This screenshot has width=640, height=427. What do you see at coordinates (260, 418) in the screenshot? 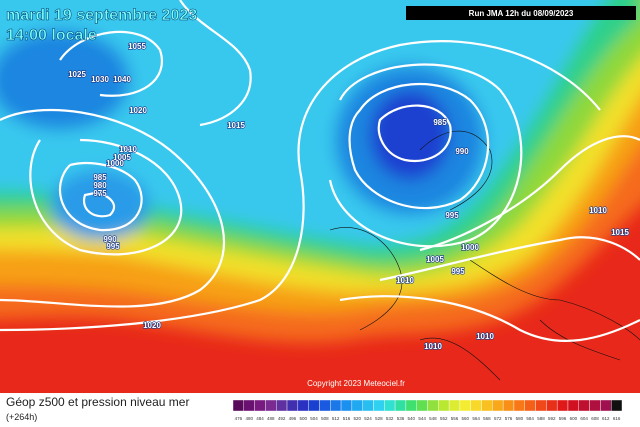
I see `scale-label: 484` at bounding box center [260, 418].